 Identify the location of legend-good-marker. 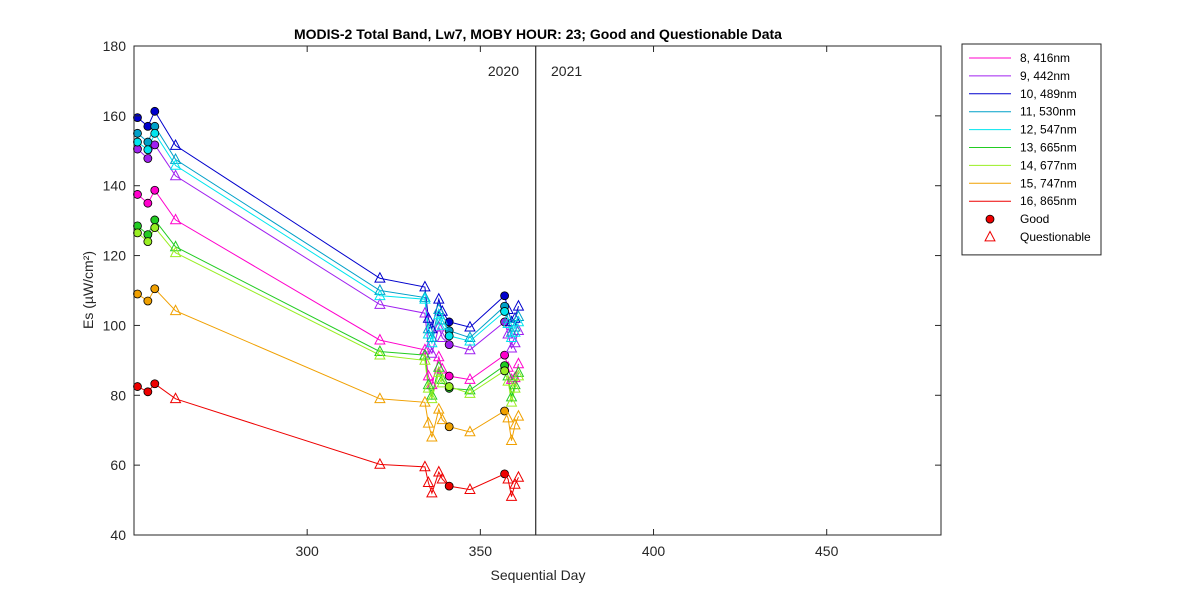
(990, 219).